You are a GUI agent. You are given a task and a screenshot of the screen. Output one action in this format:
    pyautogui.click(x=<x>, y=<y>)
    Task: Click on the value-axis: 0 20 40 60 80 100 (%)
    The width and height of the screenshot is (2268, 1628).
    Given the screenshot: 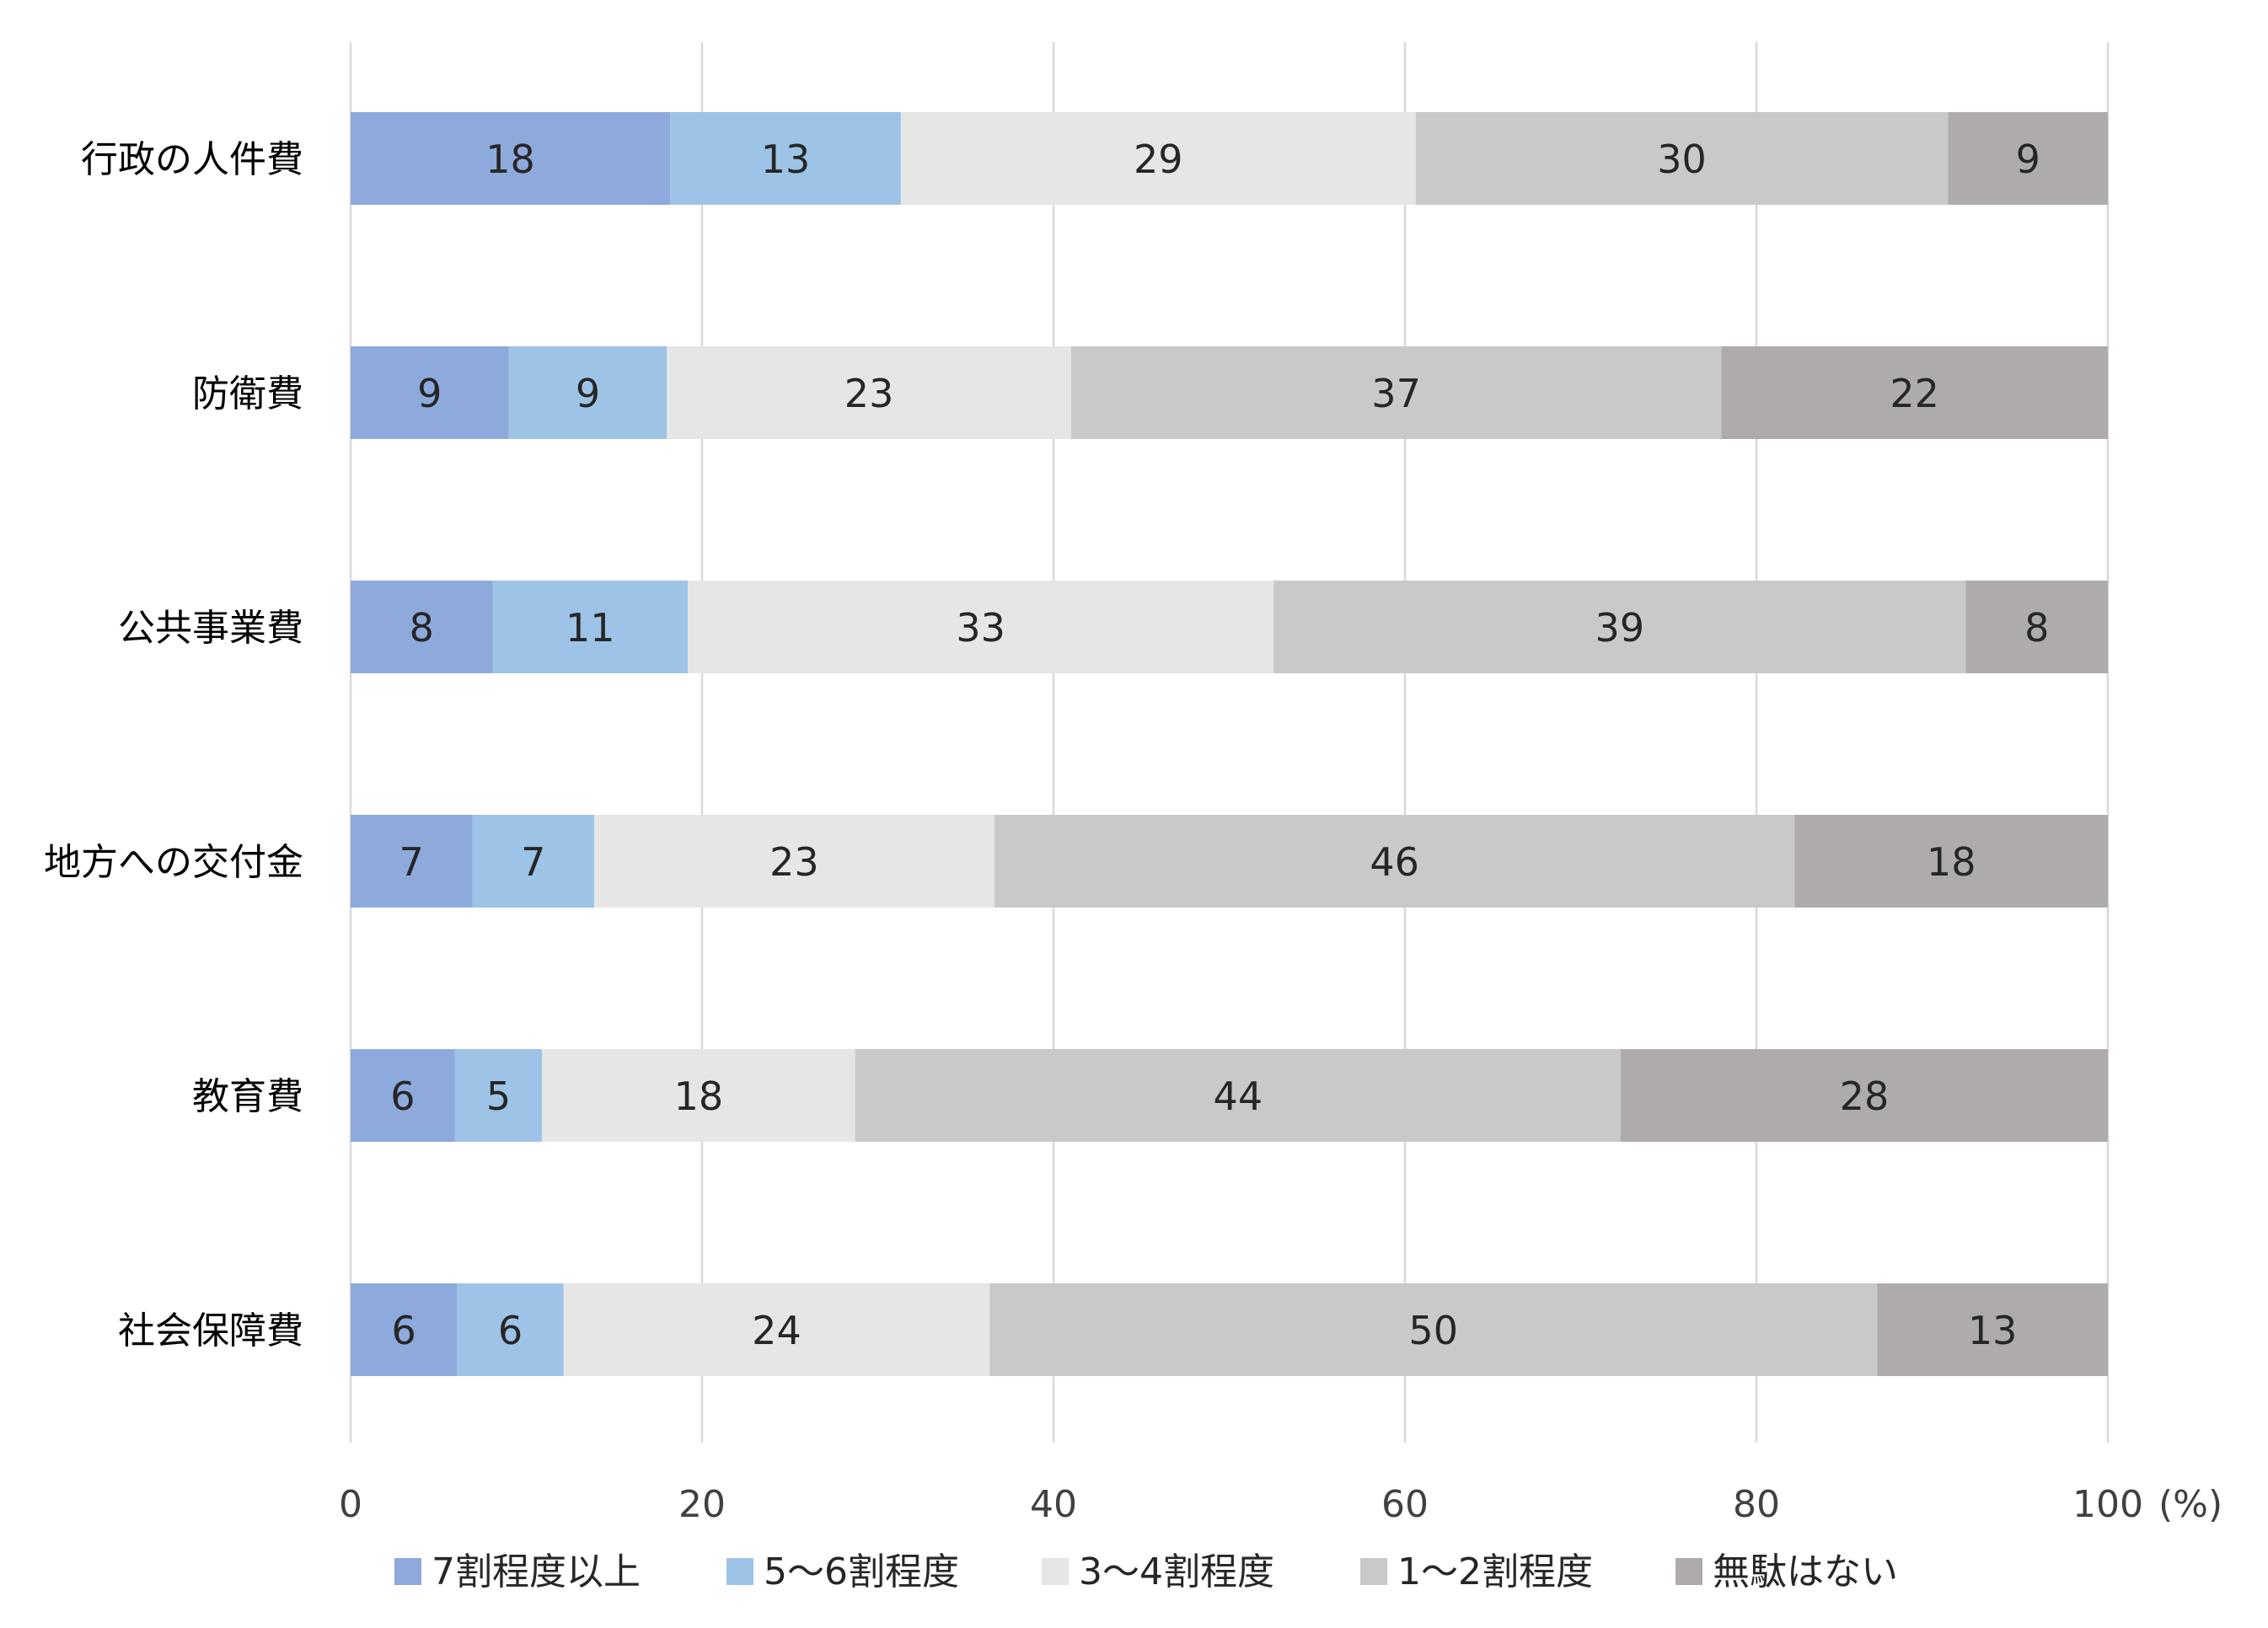 What is the action you would take?
    pyautogui.click(x=1280, y=1504)
    